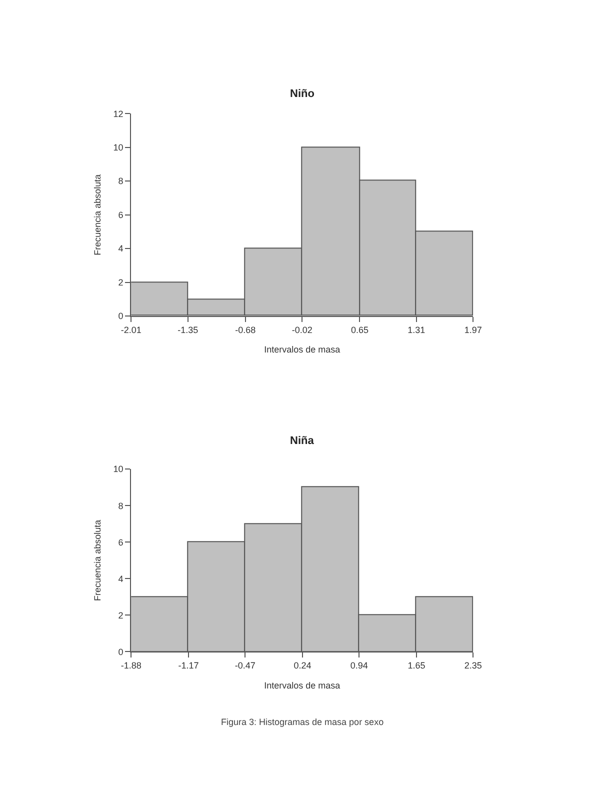  What do you see at coordinates (302, 94) in the screenshot?
I see `chart-title: Niño` at bounding box center [302, 94].